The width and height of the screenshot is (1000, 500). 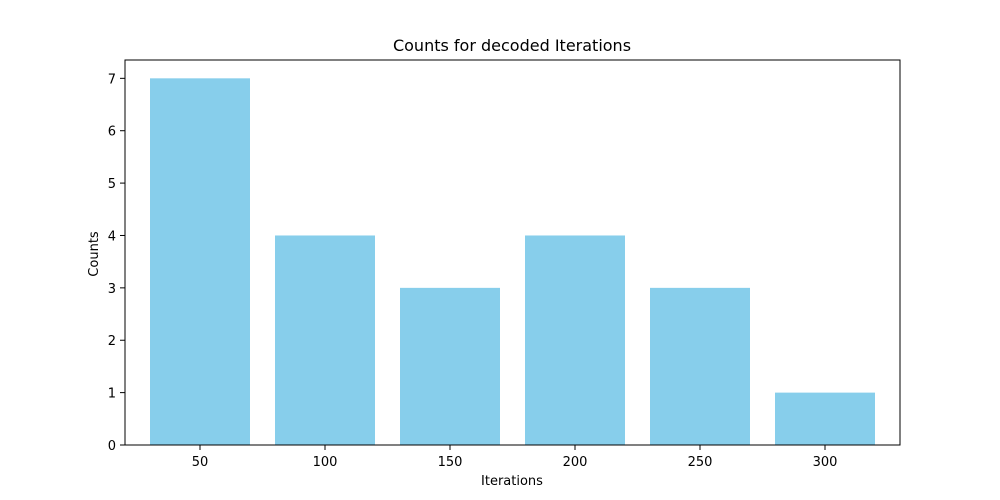 I want to click on x-tick-label: 100, so click(x=325, y=462).